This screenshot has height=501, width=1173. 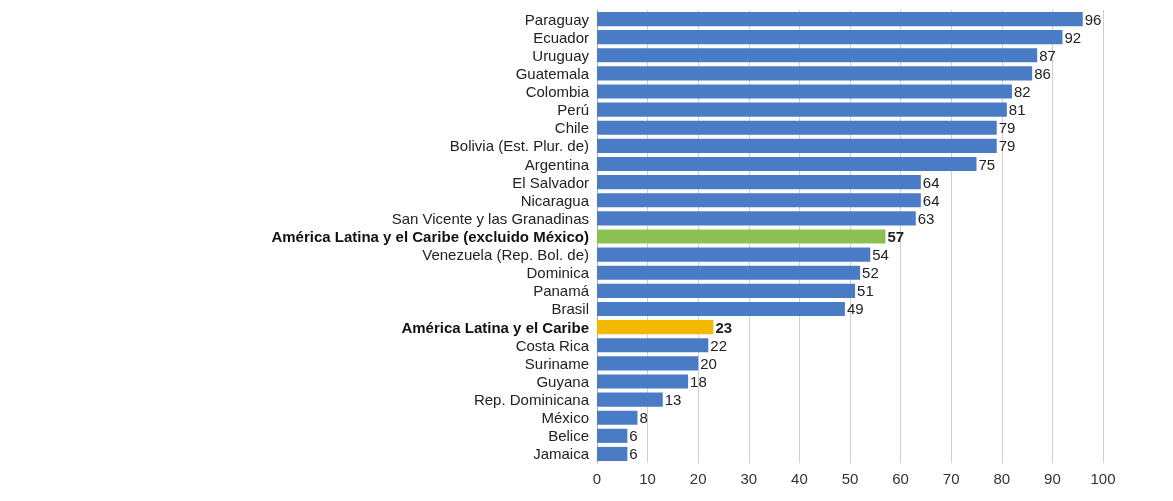 What do you see at coordinates (926, 218) in the screenshot?
I see `data-label: 63` at bounding box center [926, 218].